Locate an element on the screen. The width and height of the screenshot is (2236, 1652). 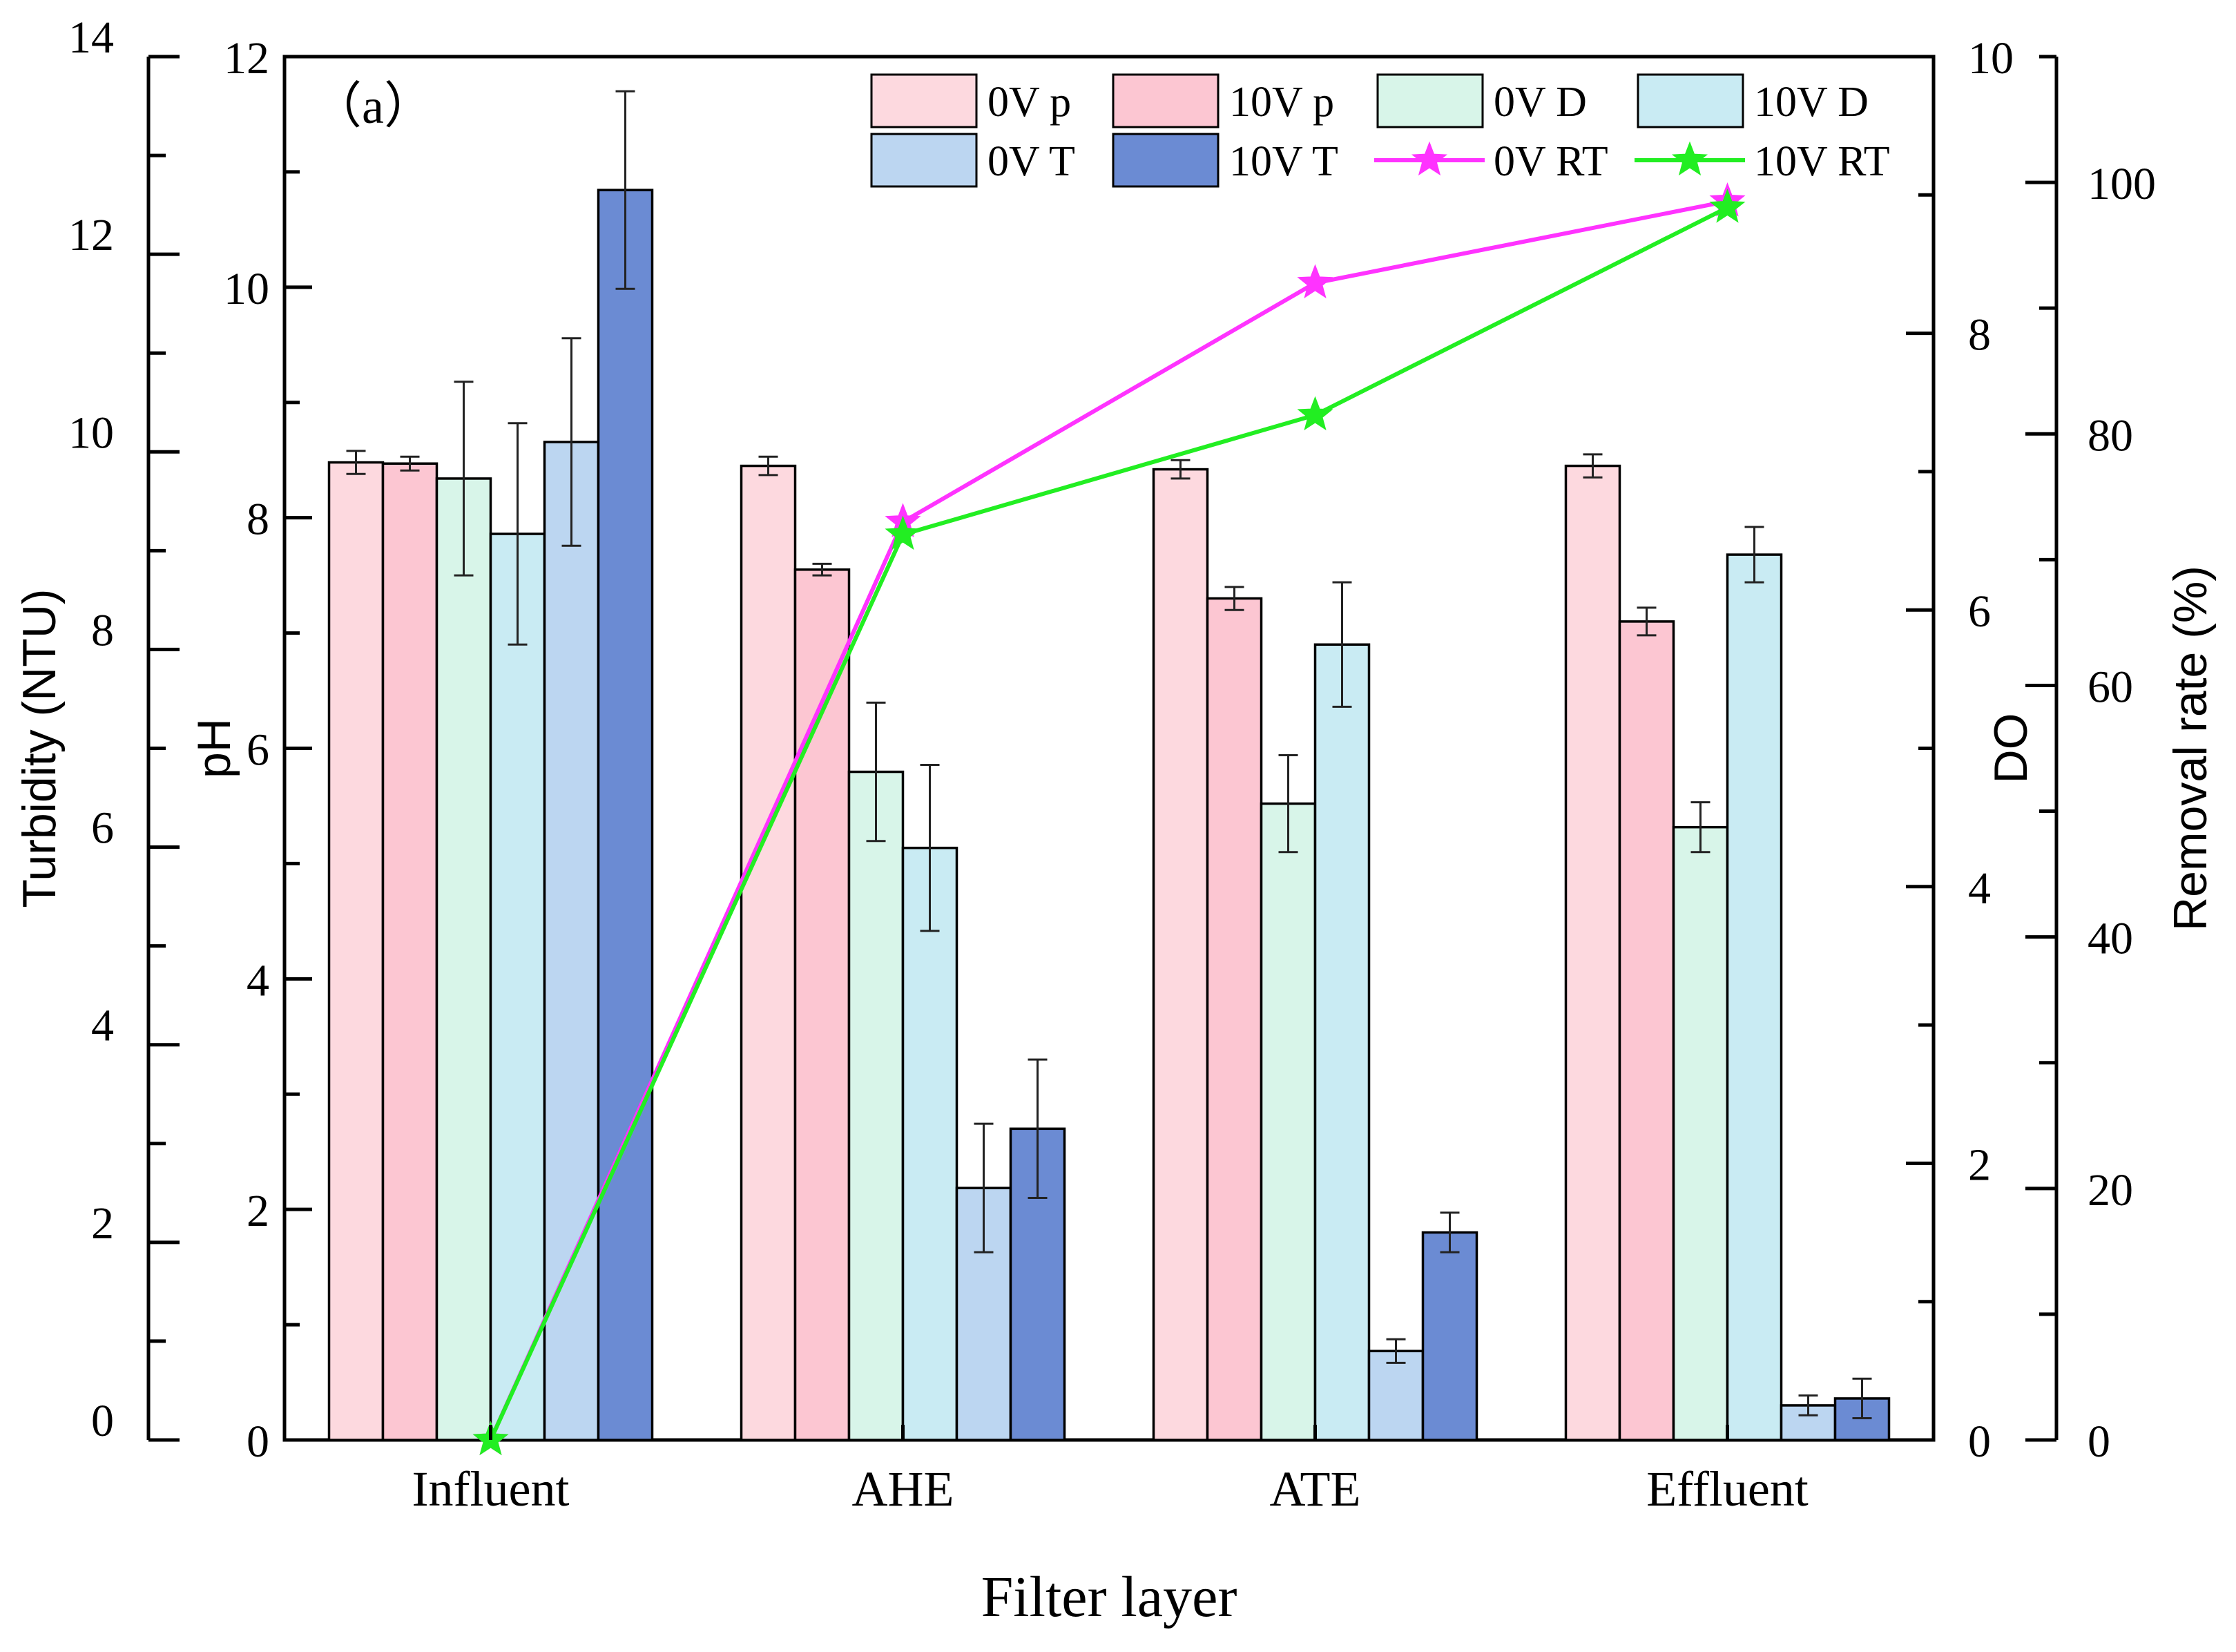
x-axis-title: Filter layer is located at coordinates (1109, 1597).